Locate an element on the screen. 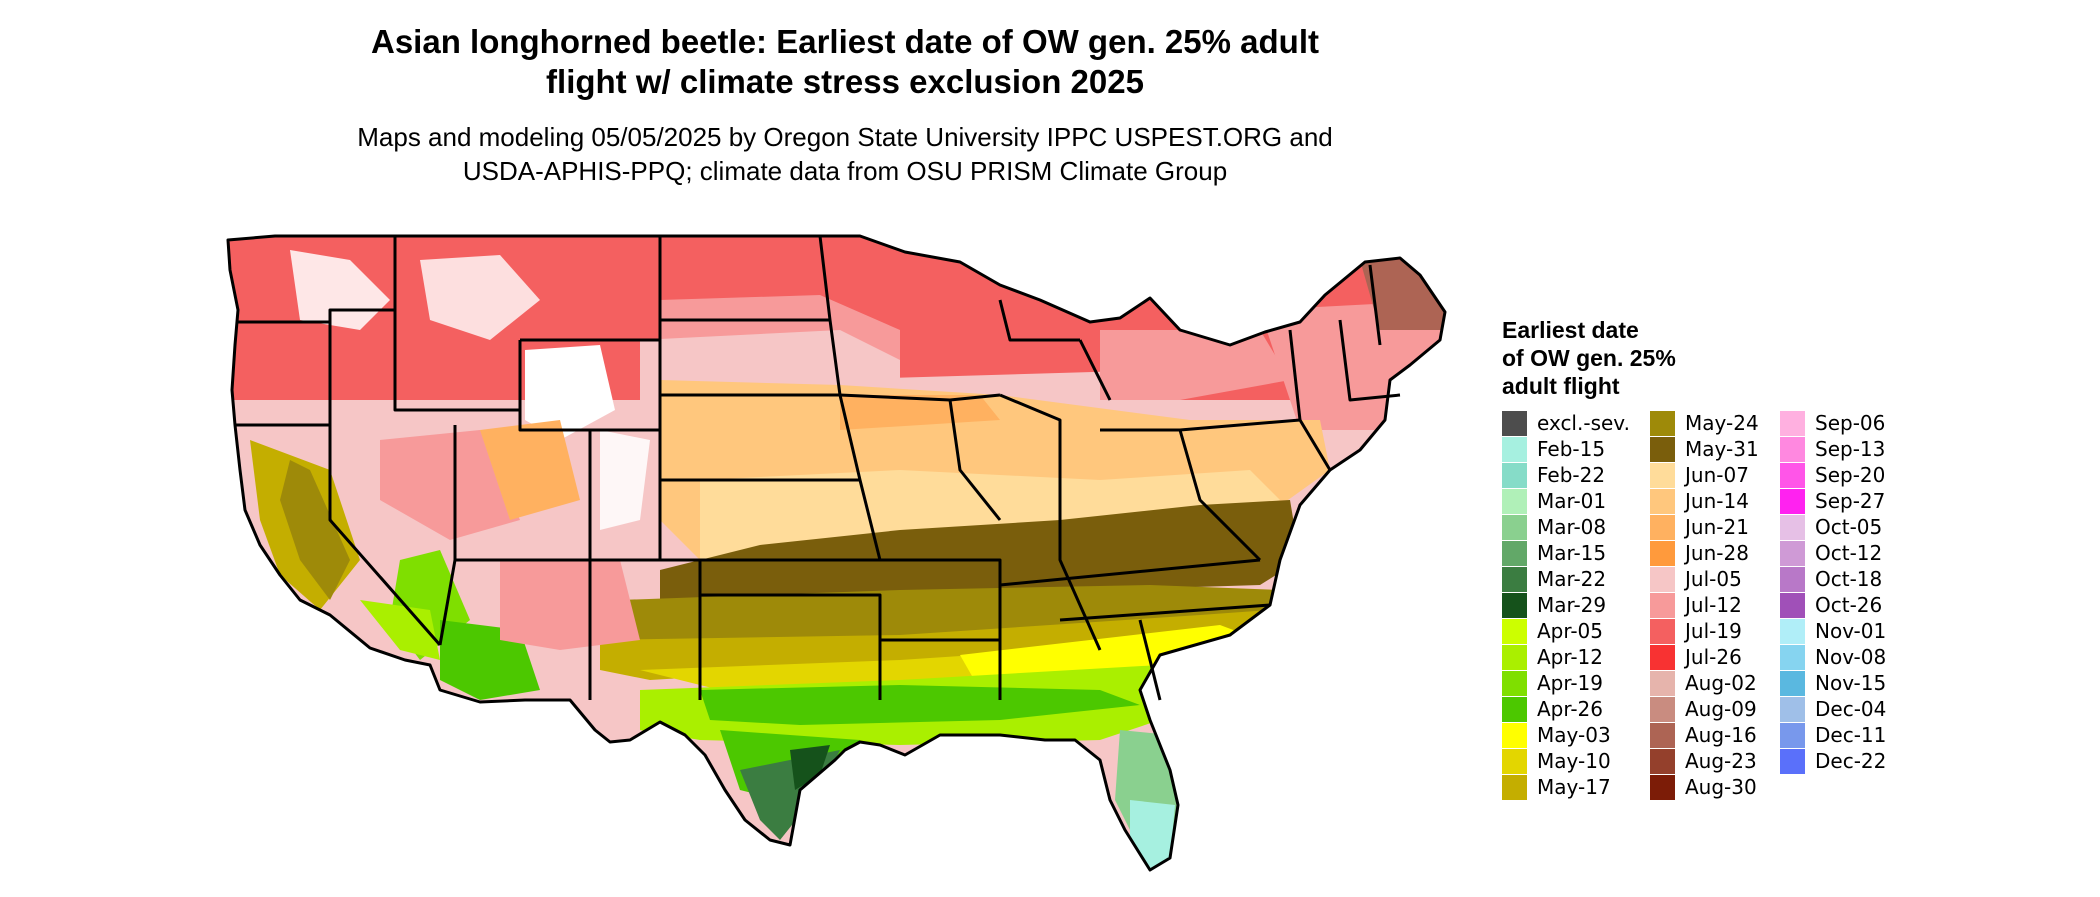 The height and width of the screenshot is (897, 2100). border-tn is located at coordinates (1130, 572).